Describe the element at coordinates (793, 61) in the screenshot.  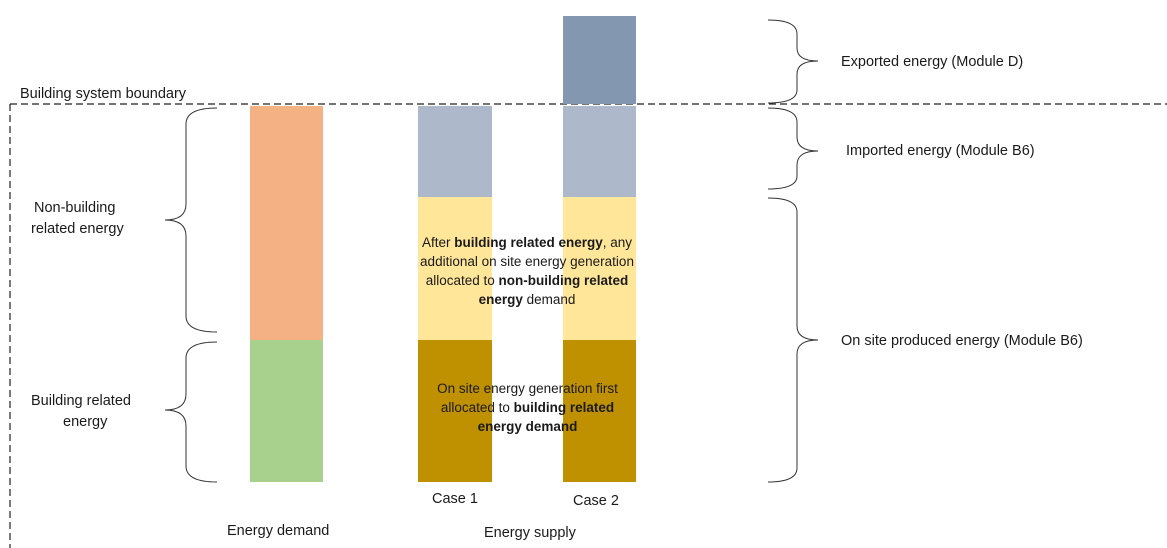
I see `brace-exported` at that location.